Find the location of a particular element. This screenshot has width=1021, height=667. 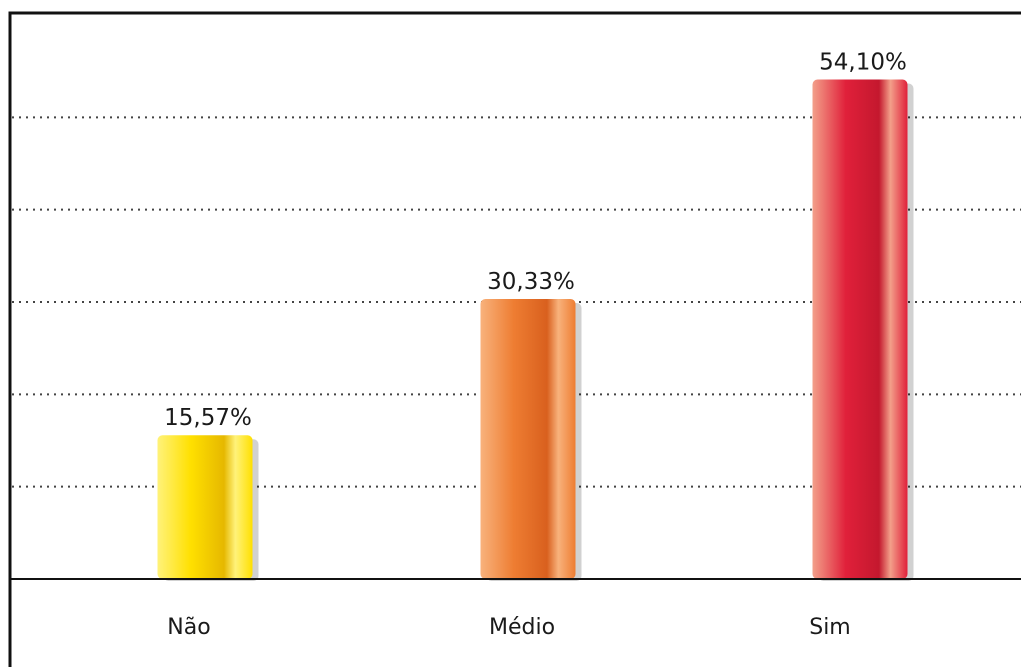

data-label: 15,57% is located at coordinates (208, 418).